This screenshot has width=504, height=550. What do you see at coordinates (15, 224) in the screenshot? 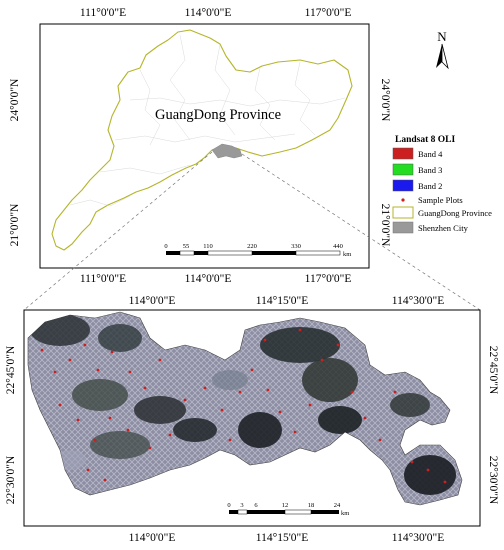
I see `top-map-lat-label-left: 21°0'0"N` at bounding box center [15, 224].